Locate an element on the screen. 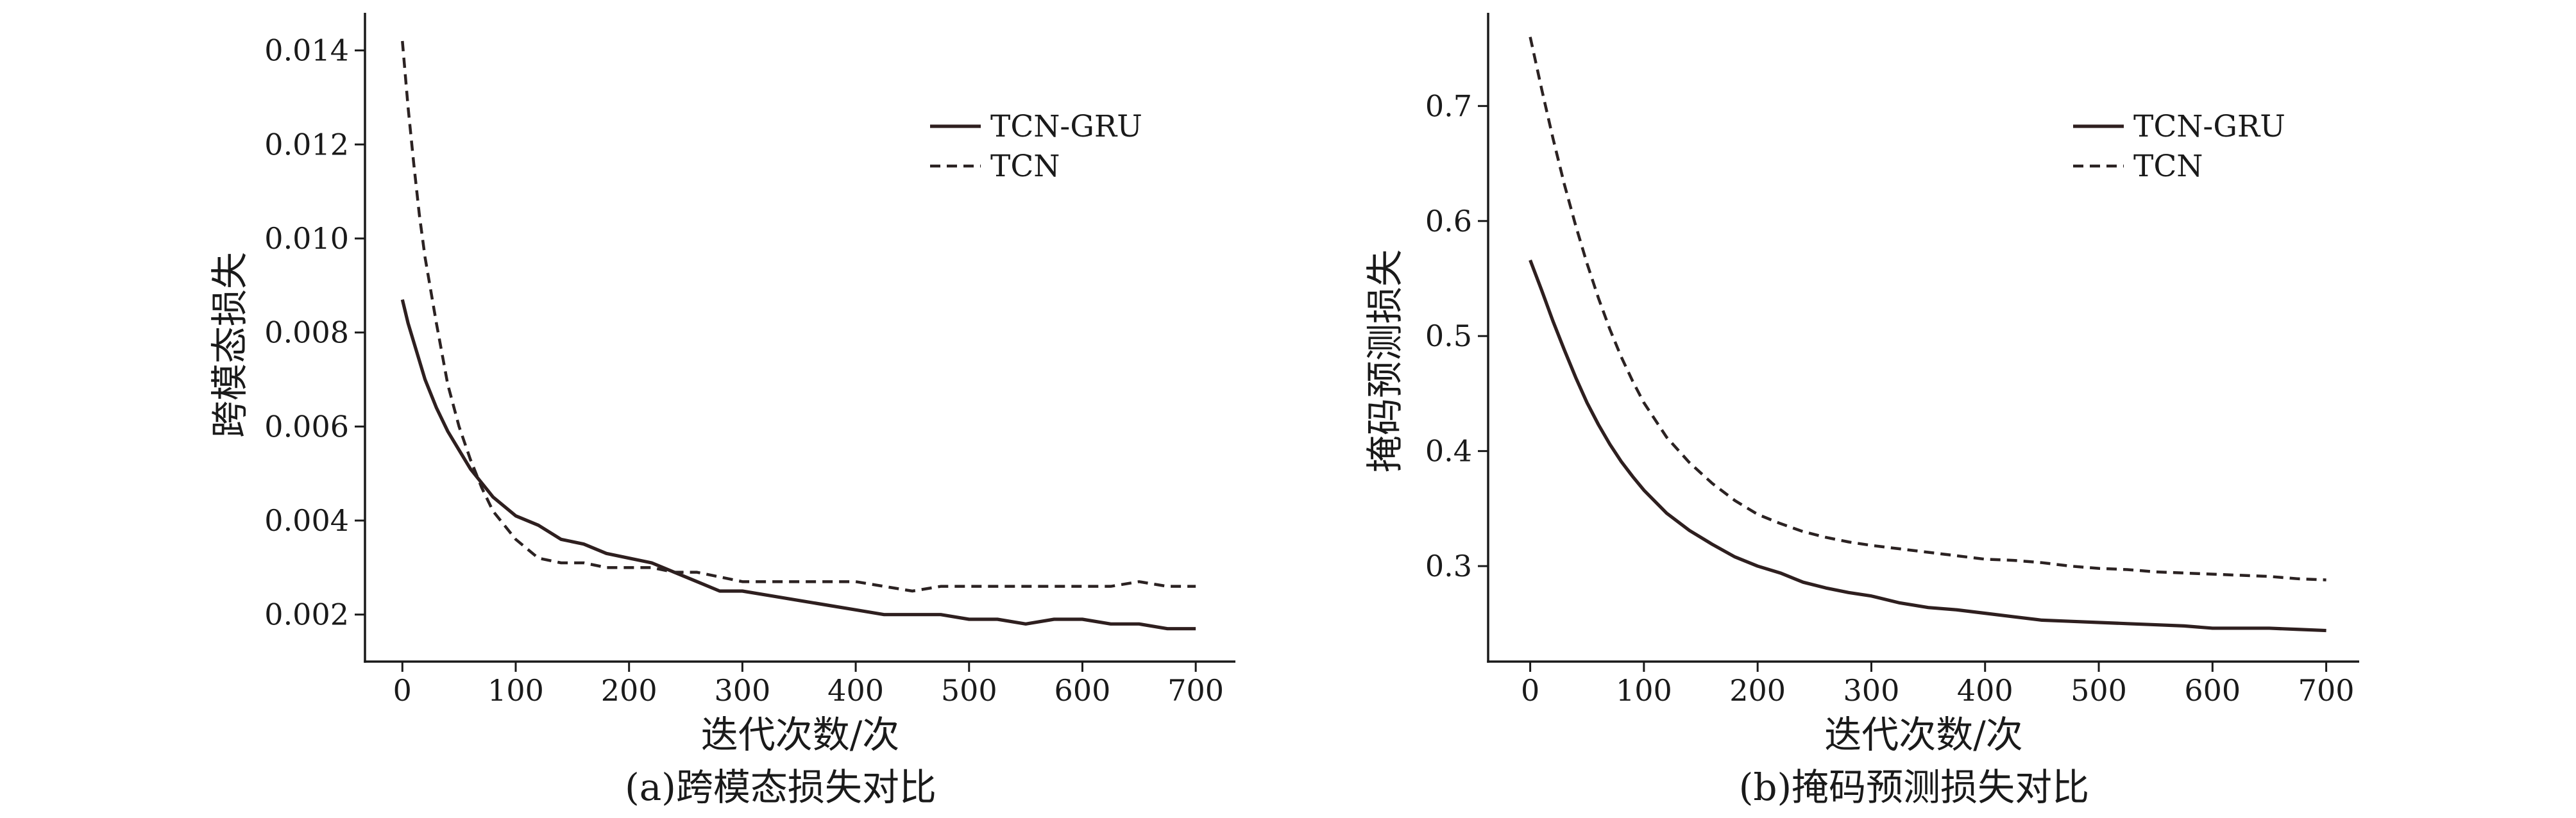 Image resolution: width=2576 pixels, height=818 pixels. chart-caption: (b)掩码预测损失对比 is located at coordinates (1914, 787).